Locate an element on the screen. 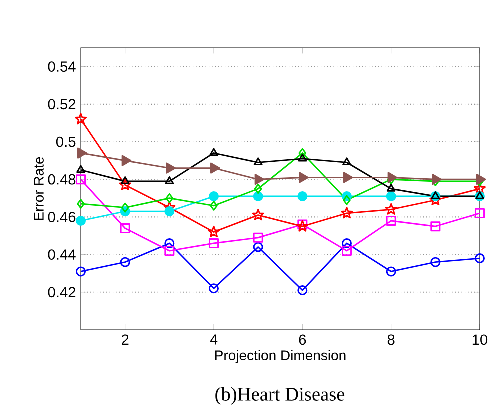 The height and width of the screenshot is (412, 499). x-axis-title: Projection Dimension is located at coordinates (281, 357).